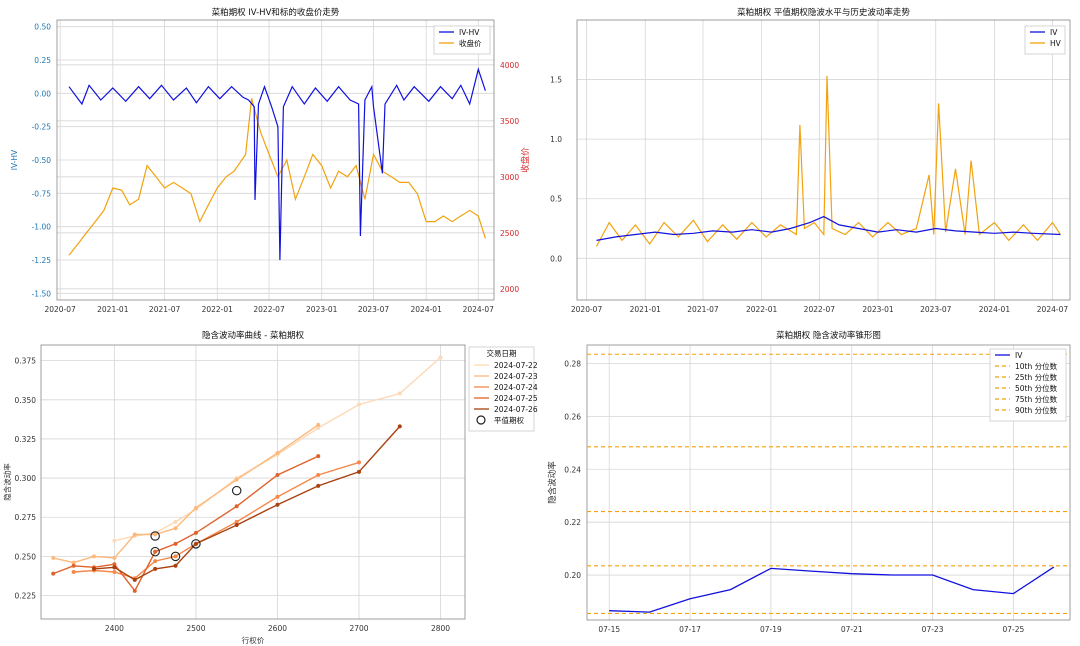 The height and width of the screenshot is (646, 1080). What do you see at coordinates (587, 309) in the screenshot?
I see `p2-xtick-label: 2020-07` at bounding box center [587, 309].